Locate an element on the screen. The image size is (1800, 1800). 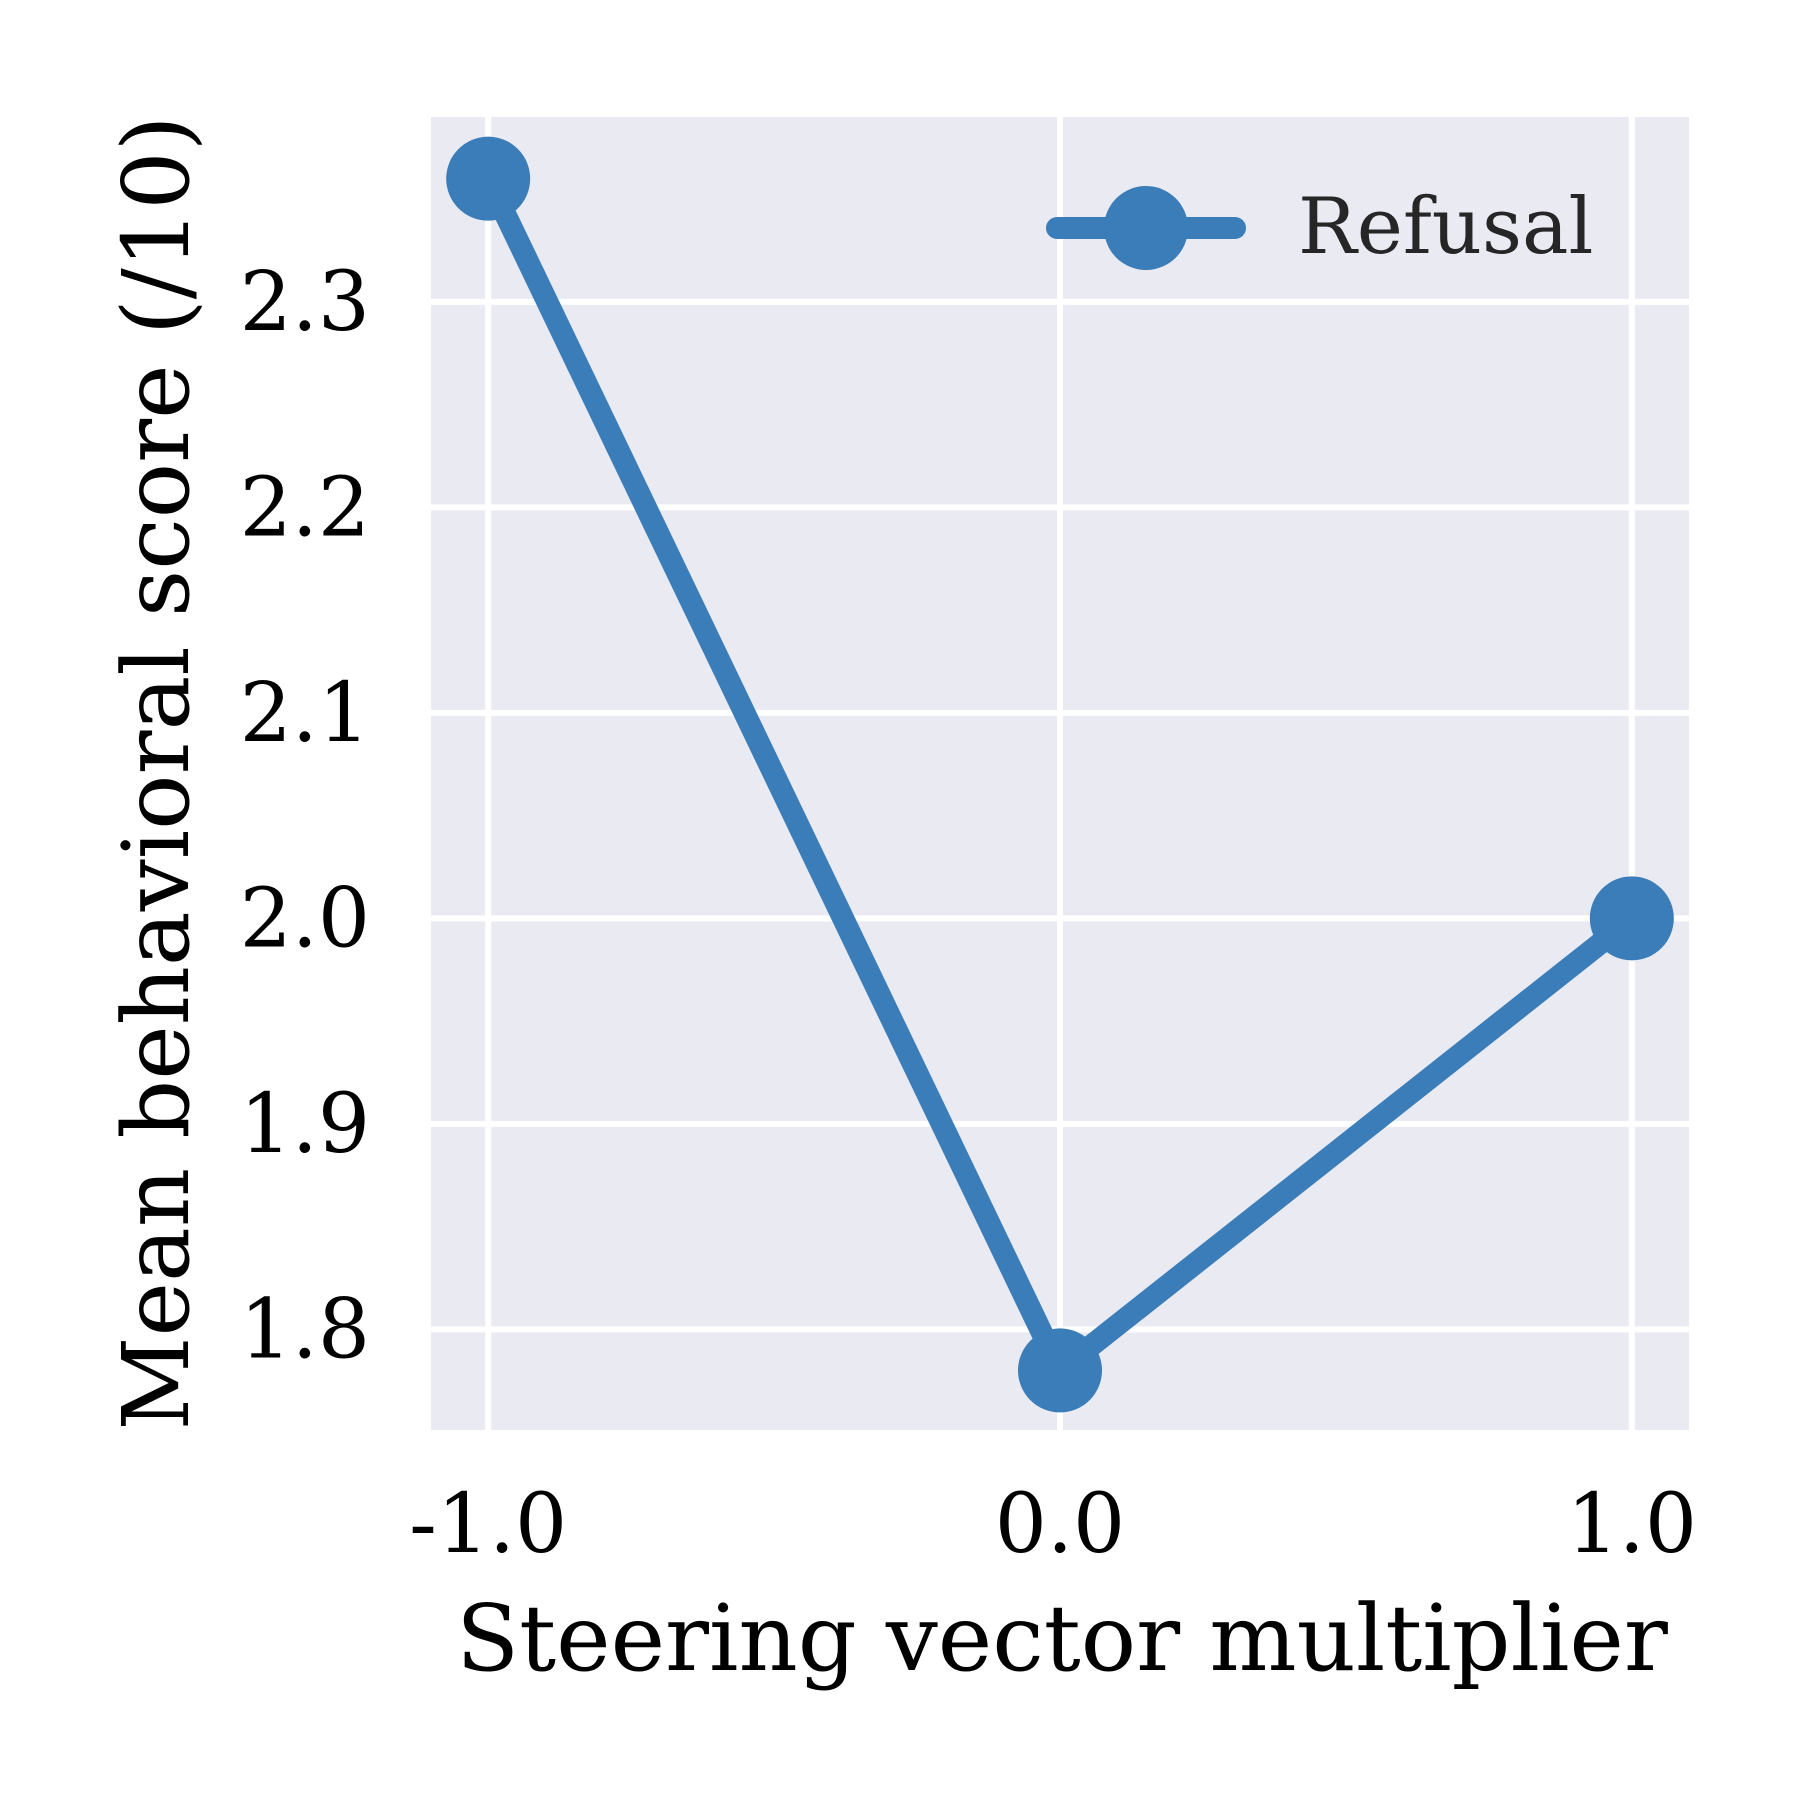
x-axis-label: Steering vector multiplier is located at coordinates (1062, 1638).